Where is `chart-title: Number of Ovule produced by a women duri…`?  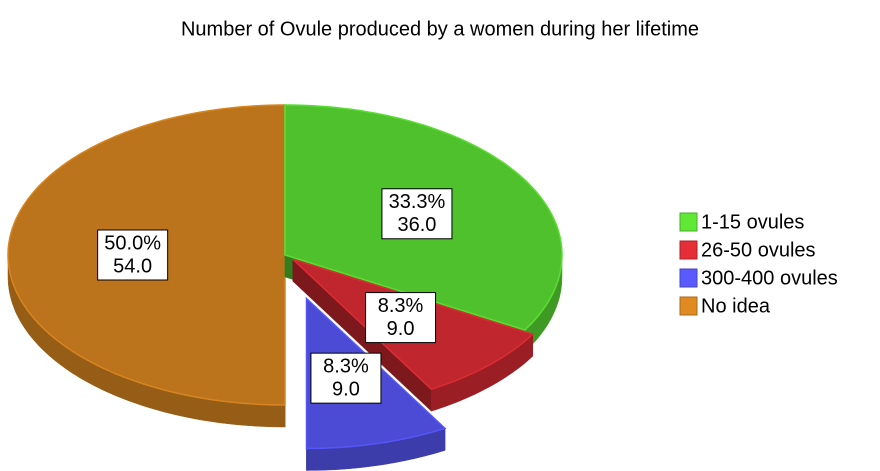
chart-title: Number of Ovule produced by a women duri… is located at coordinates (440, 29).